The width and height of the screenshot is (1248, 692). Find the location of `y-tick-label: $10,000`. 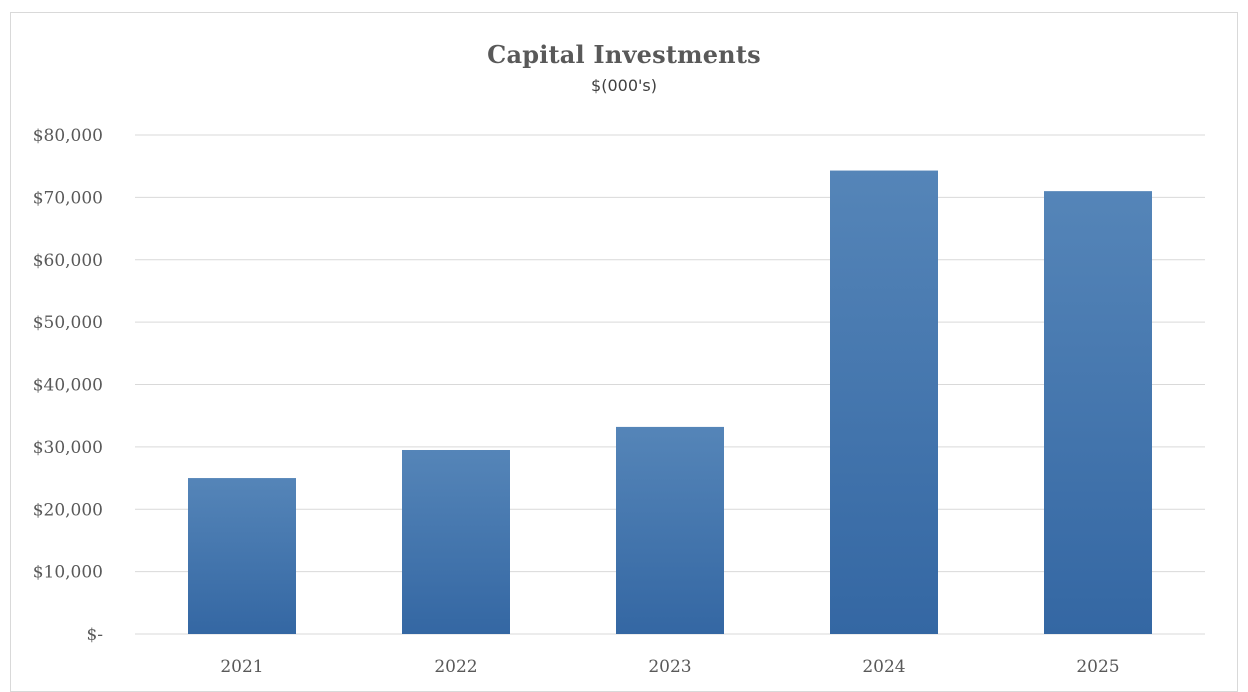

y-tick-label: $10,000 is located at coordinates (68, 573).